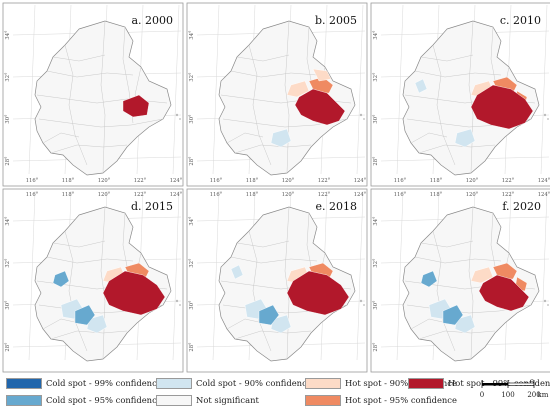 The height and width of the screenshot is (408, 550). Describe the element at coordinates (482, 395) in the screenshot. I see `scale-tick-0: 0` at that location.